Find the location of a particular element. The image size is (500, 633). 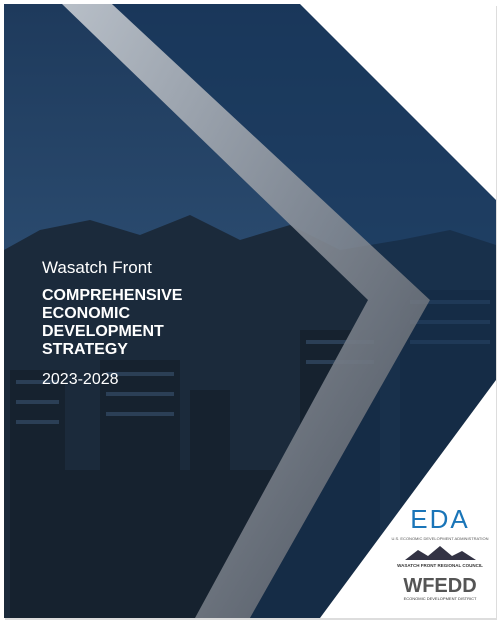

years: 2023-2028 is located at coordinates (80, 379).